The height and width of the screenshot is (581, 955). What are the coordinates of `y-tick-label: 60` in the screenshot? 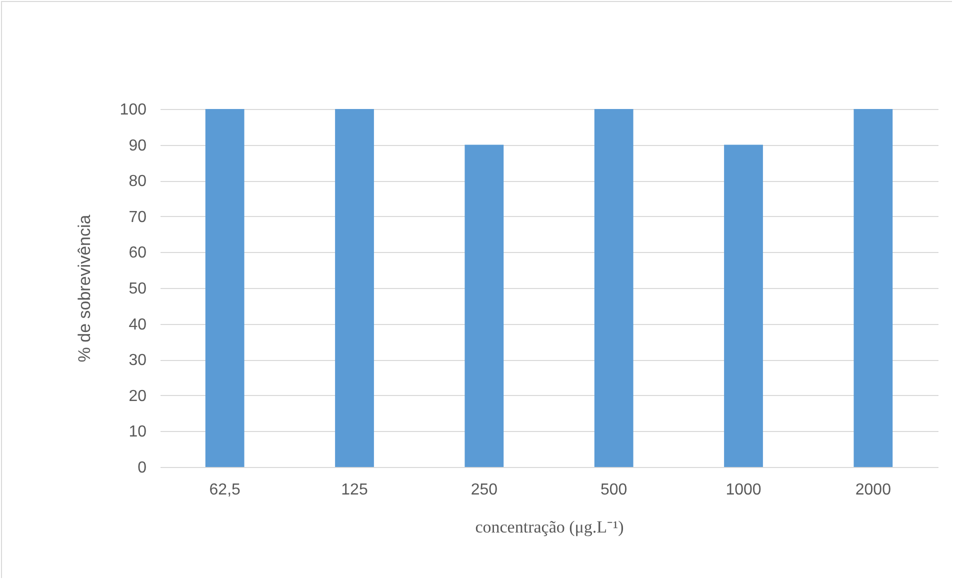 It's located at (137, 253).